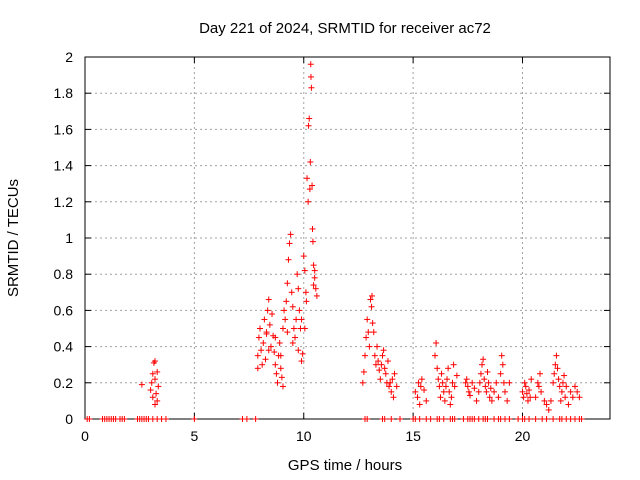 The image size is (640, 480). What do you see at coordinates (64, 347) in the screenshot?
I see `y-tick-label: 0.4` at bounding box center [64, 347].